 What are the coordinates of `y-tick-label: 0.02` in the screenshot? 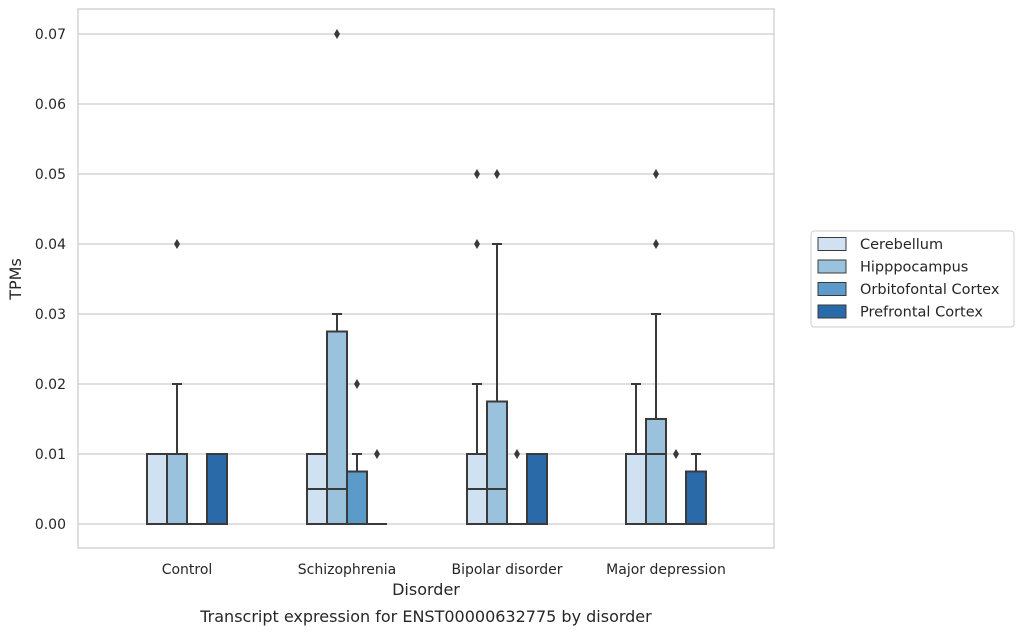 It's located at (50, 385).